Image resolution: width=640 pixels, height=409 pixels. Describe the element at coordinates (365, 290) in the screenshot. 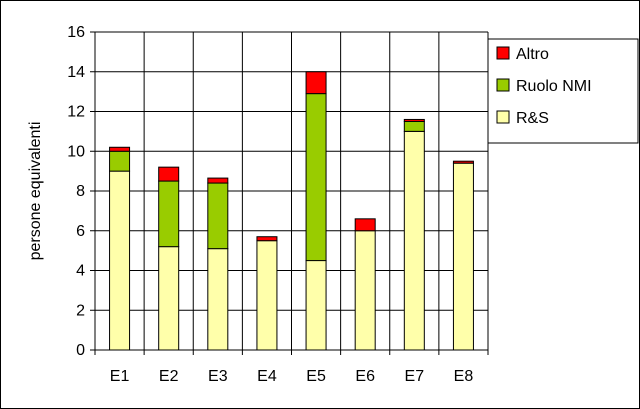

I see `bar-E6-r-s` at that location.